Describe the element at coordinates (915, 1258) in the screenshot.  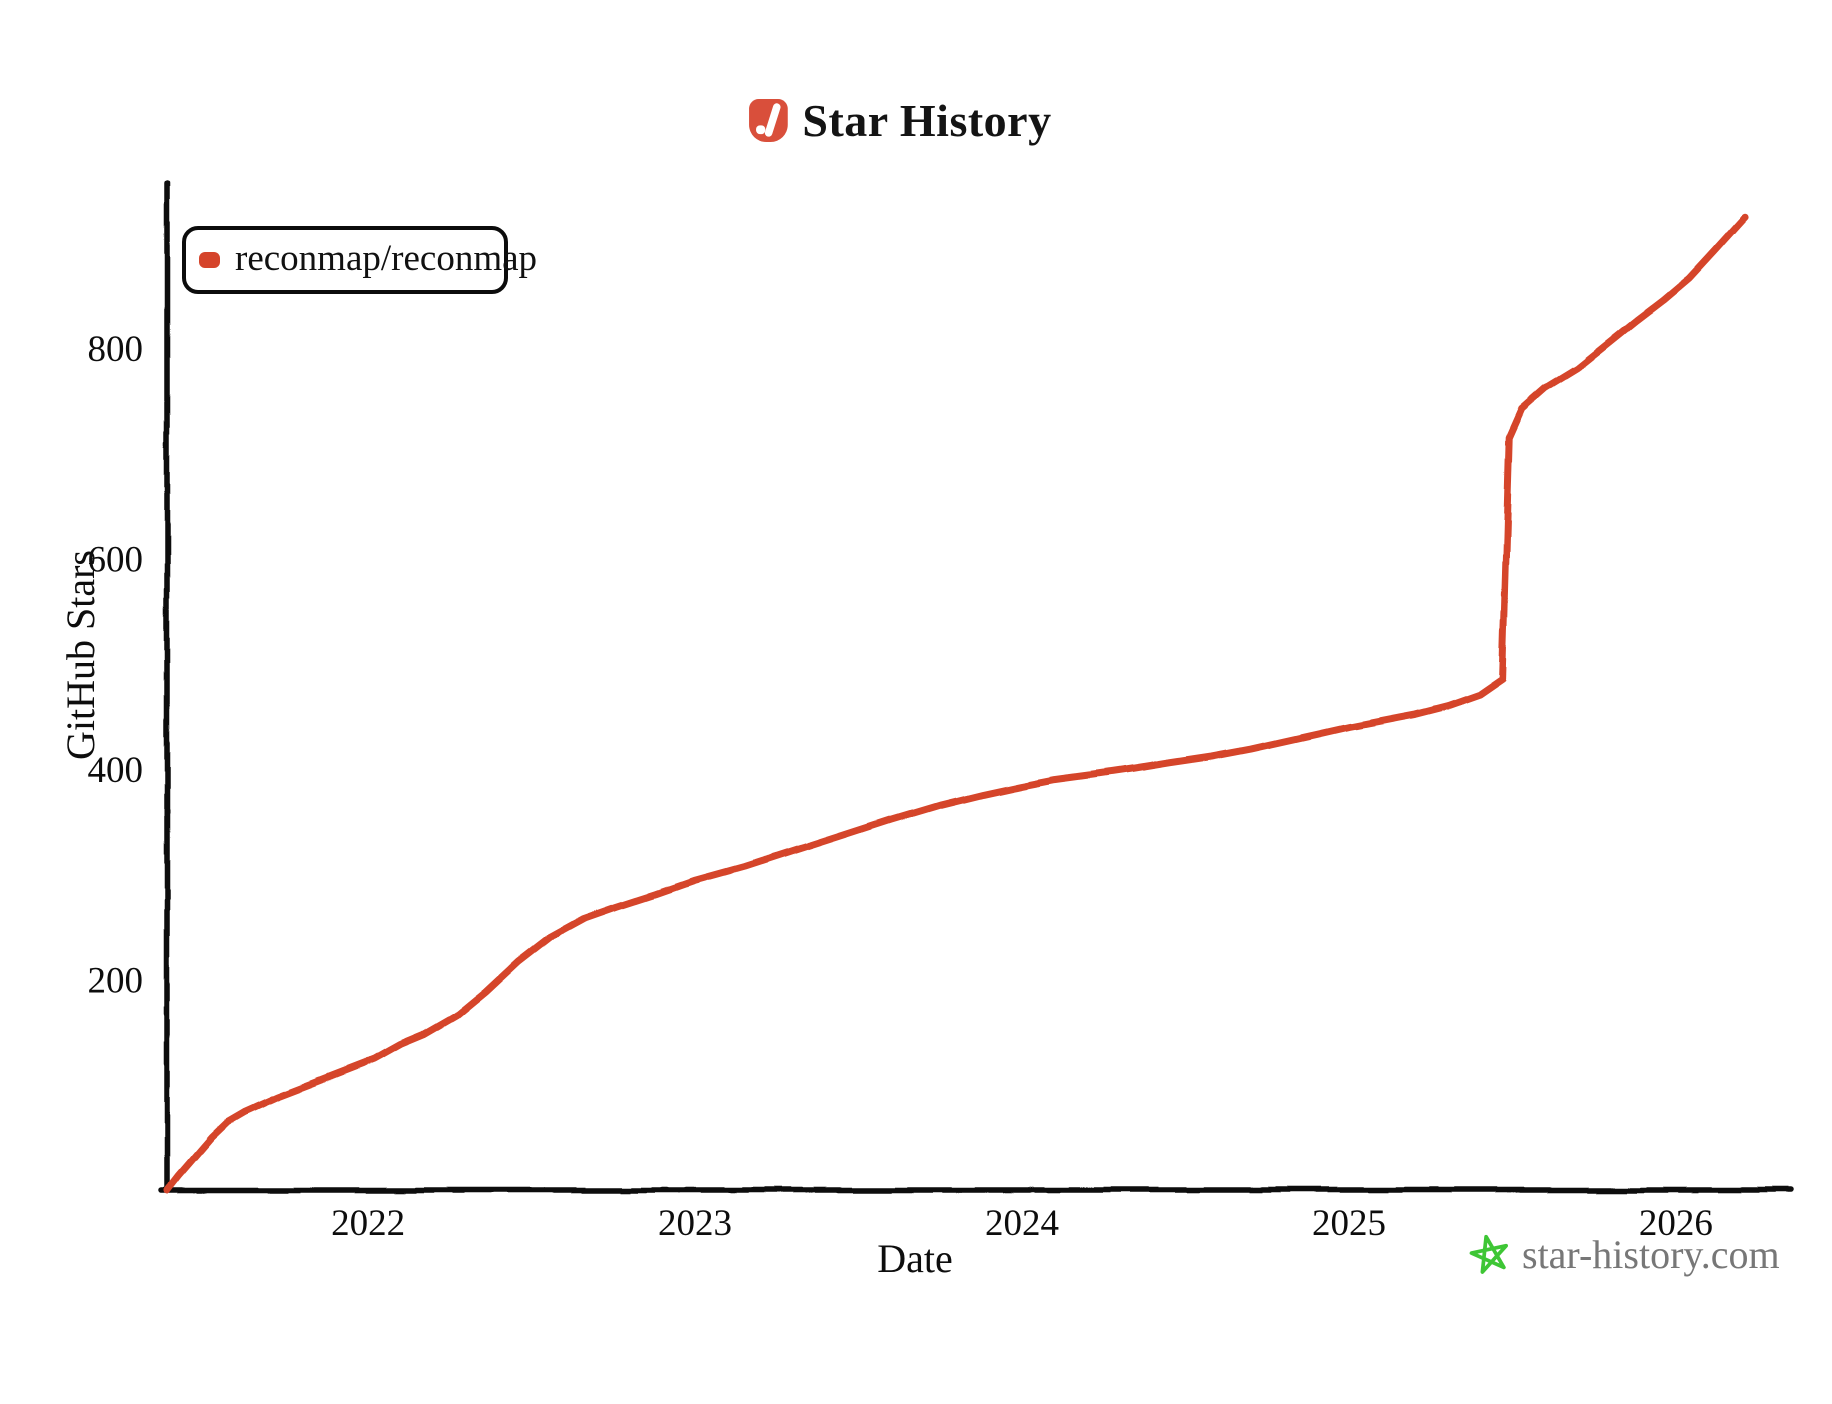
I see `x-axis-title: Date` at that location.